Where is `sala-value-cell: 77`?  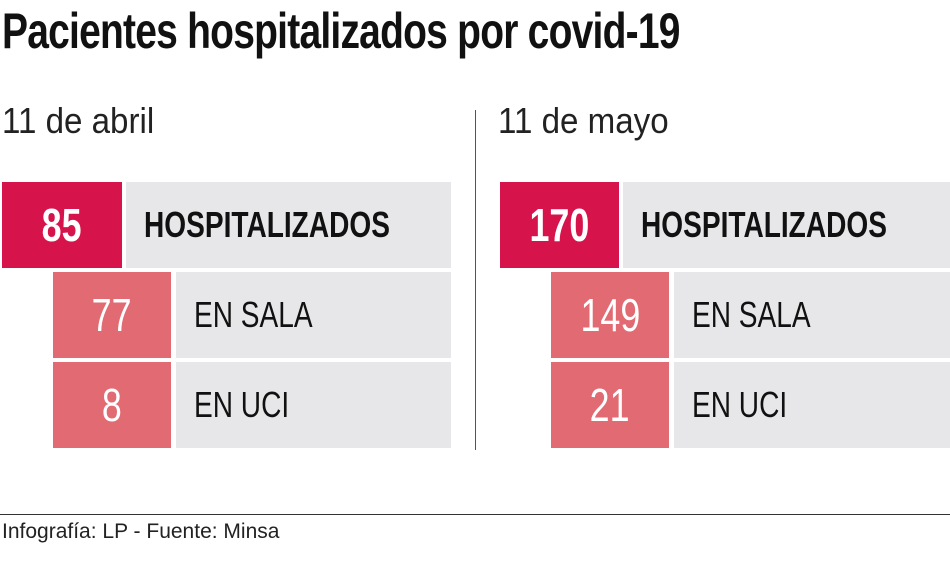 sala-value-cell: 77 is located at coordinates (112, 315).